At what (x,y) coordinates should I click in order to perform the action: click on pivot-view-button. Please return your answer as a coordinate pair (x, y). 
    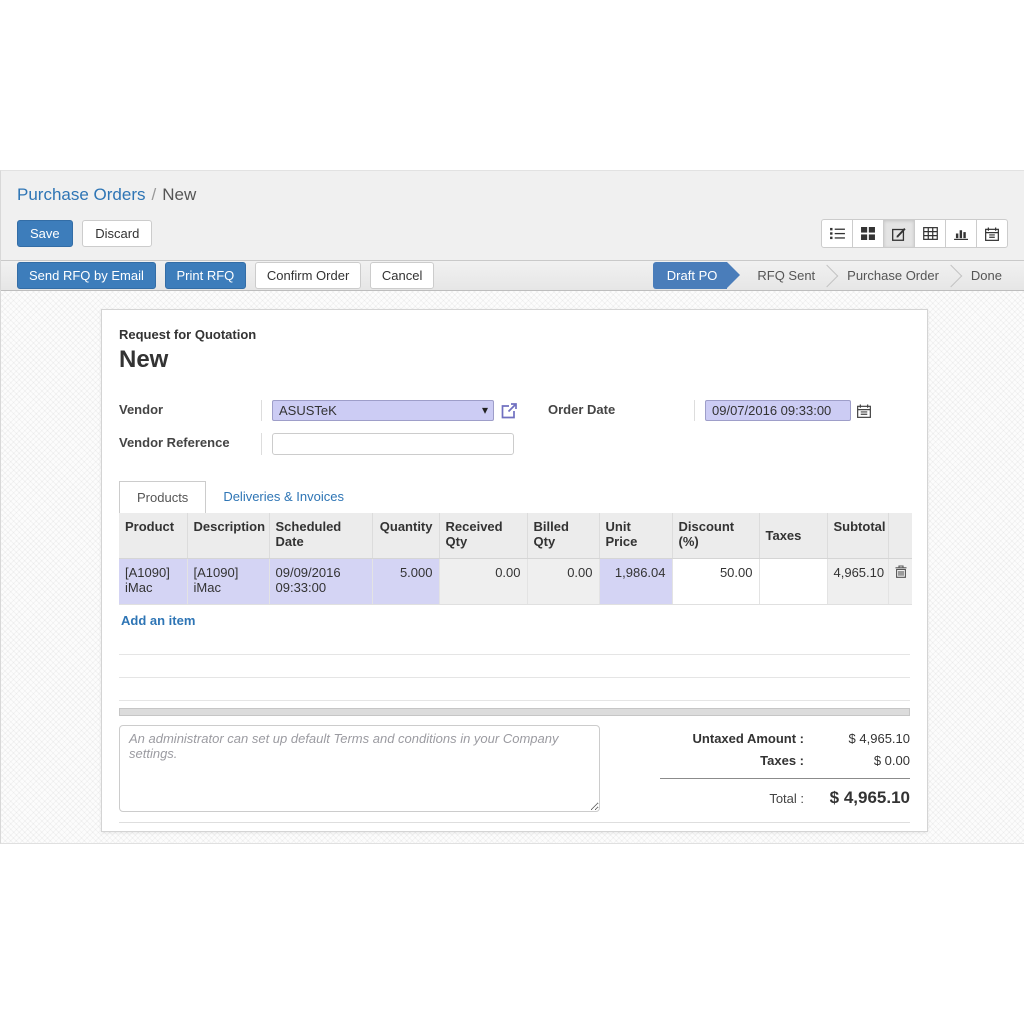
    Looking at the image, I should click on (930, 233).